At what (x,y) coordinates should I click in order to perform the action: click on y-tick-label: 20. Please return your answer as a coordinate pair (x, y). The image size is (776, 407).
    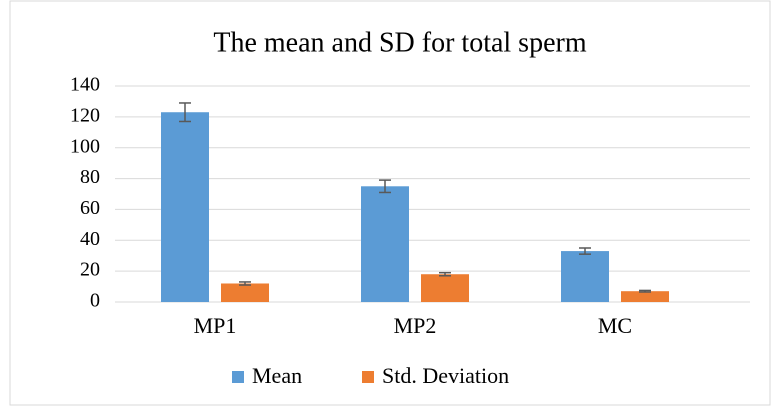
    Looking at the image, I should click on (90, 270).